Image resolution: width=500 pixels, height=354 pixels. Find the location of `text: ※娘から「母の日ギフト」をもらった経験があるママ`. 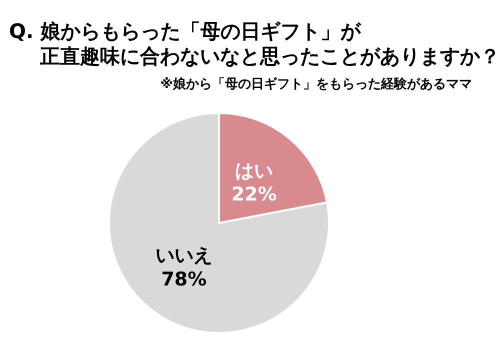

text: ※娘から「母の日ギフト」をもらった経験があるママ is located at coordinates (316, 84).